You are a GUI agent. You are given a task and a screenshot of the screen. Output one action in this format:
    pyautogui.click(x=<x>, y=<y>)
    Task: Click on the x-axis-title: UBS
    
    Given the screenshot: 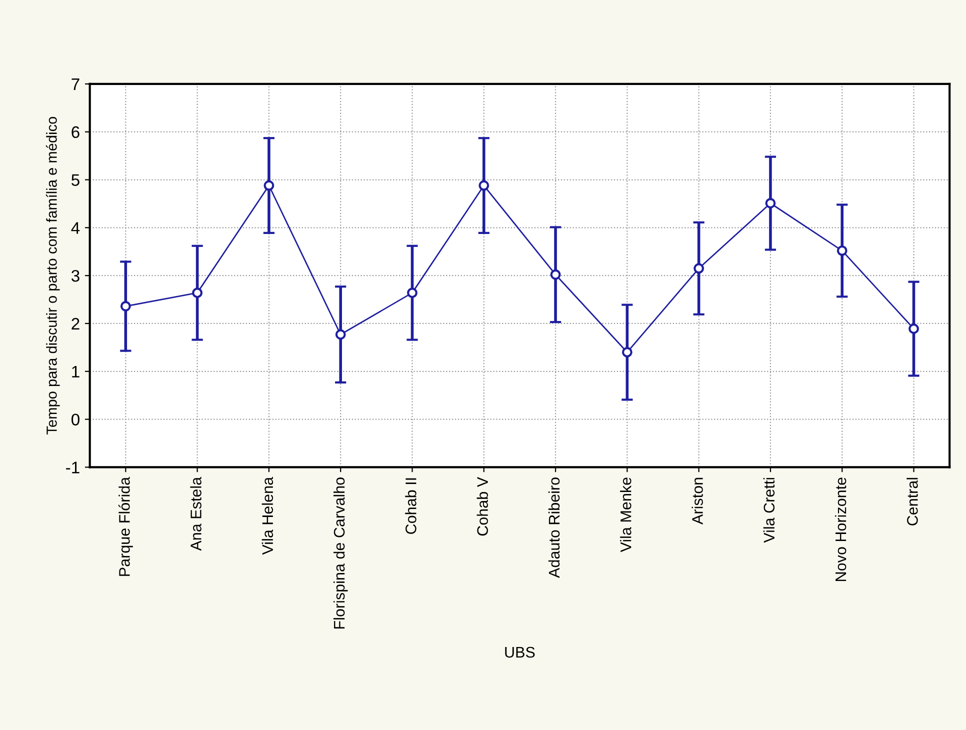 What is the action you would take?
    pyautogui.click(x=520, y=652)
    